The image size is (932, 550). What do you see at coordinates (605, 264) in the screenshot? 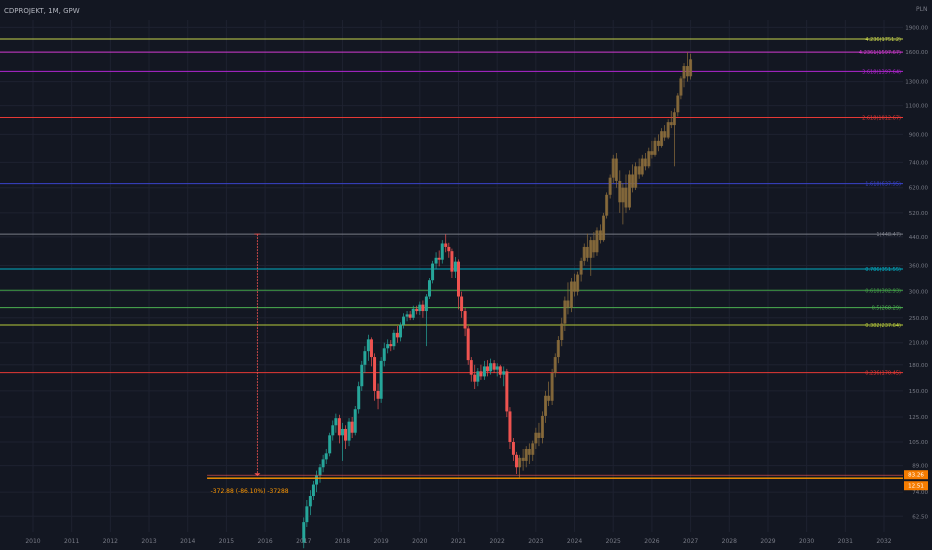
I see `projection-candles` at bounding box center [605, 264].